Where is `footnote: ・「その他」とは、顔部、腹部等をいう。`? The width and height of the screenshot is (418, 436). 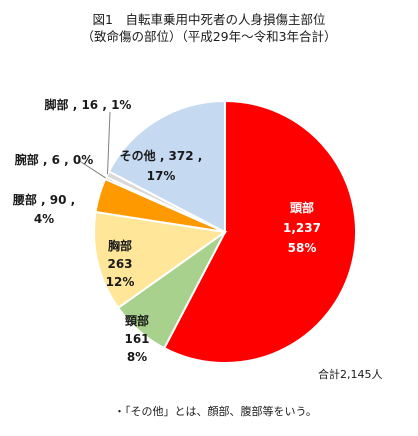 footnote: ・「その他」とは、顔部、腹部等をいう。 is located at coordinates (215, 411).